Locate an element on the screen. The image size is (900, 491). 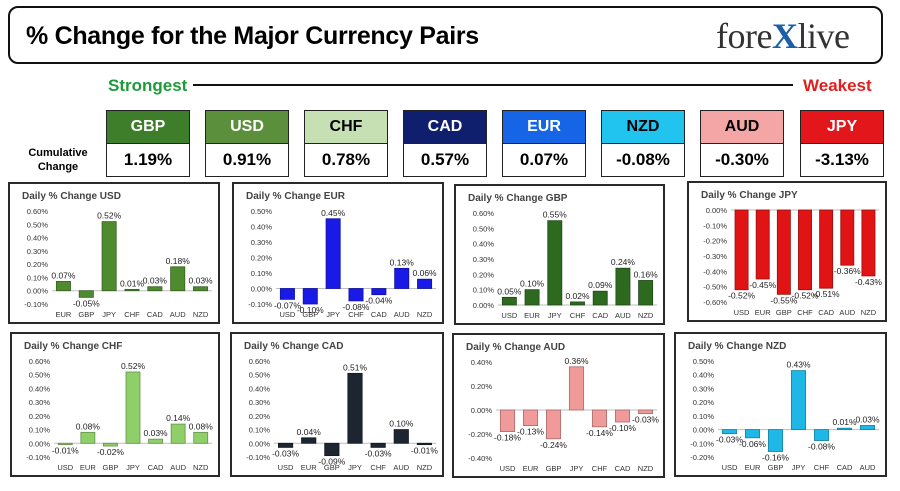
data-label: -0.14% is located at coordinates (599, 433).